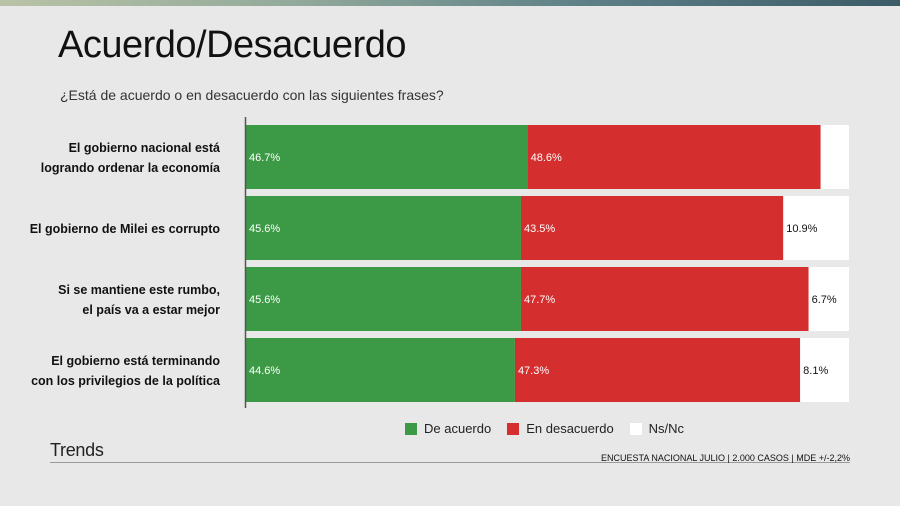 The height and width of the screenshot is (506, 900). Describe the element at coordinates (801, 229) in the screenshot. I see `value-label-nsnc-1: 10.9%` at that location.